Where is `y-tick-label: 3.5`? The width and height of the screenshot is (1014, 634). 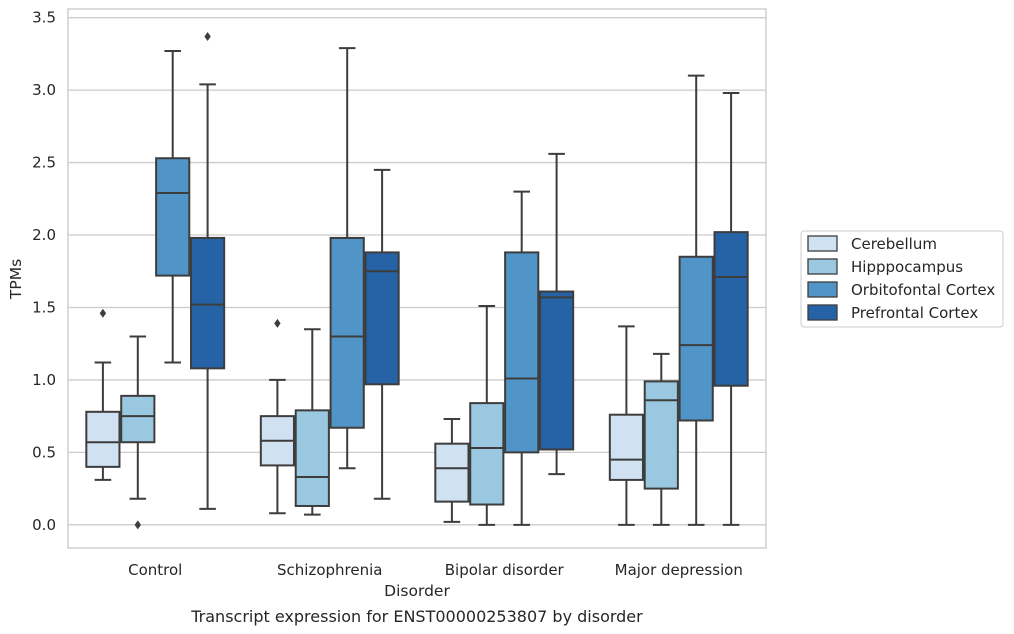 y-tick-label: 3.5 is located at coordinates (44, 18).